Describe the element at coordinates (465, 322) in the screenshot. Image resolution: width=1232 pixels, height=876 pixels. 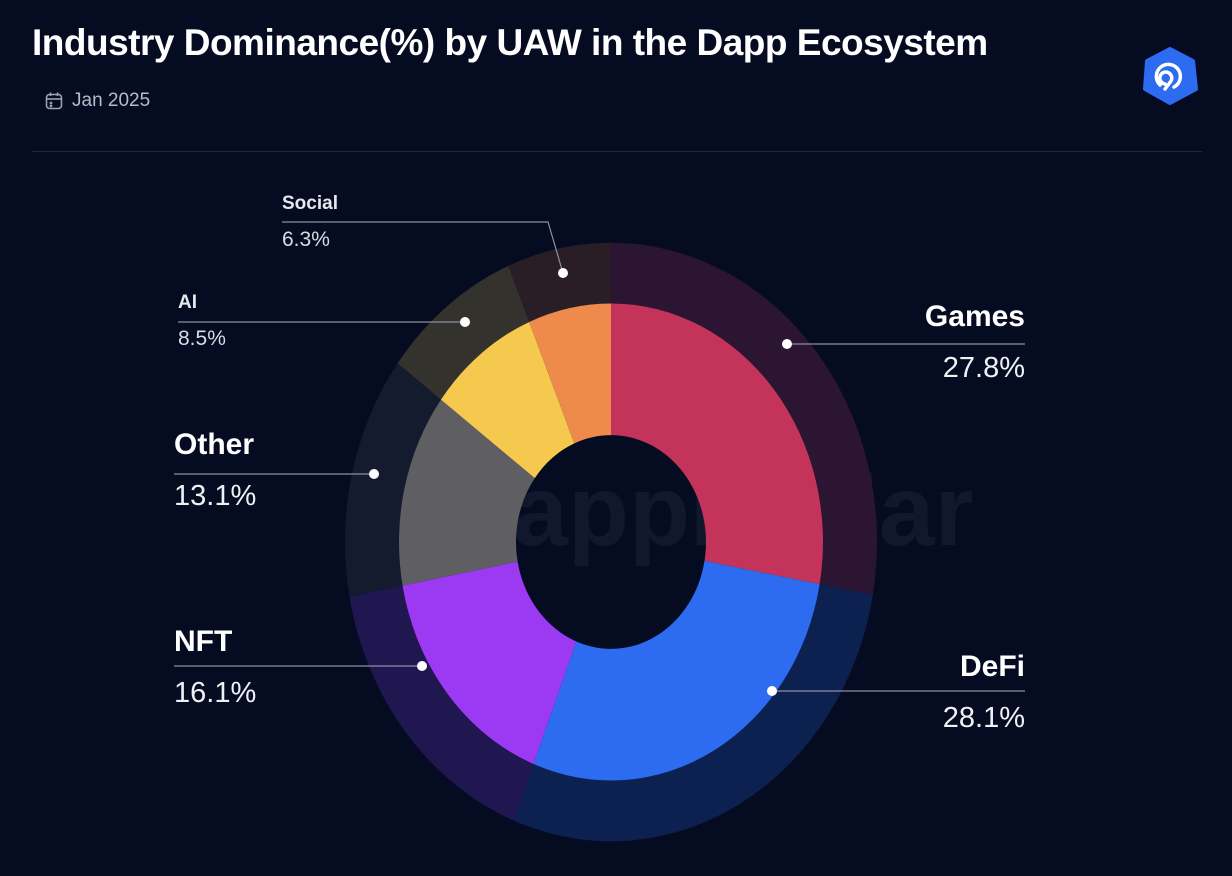
I see `leader-dot-ai` at that location.